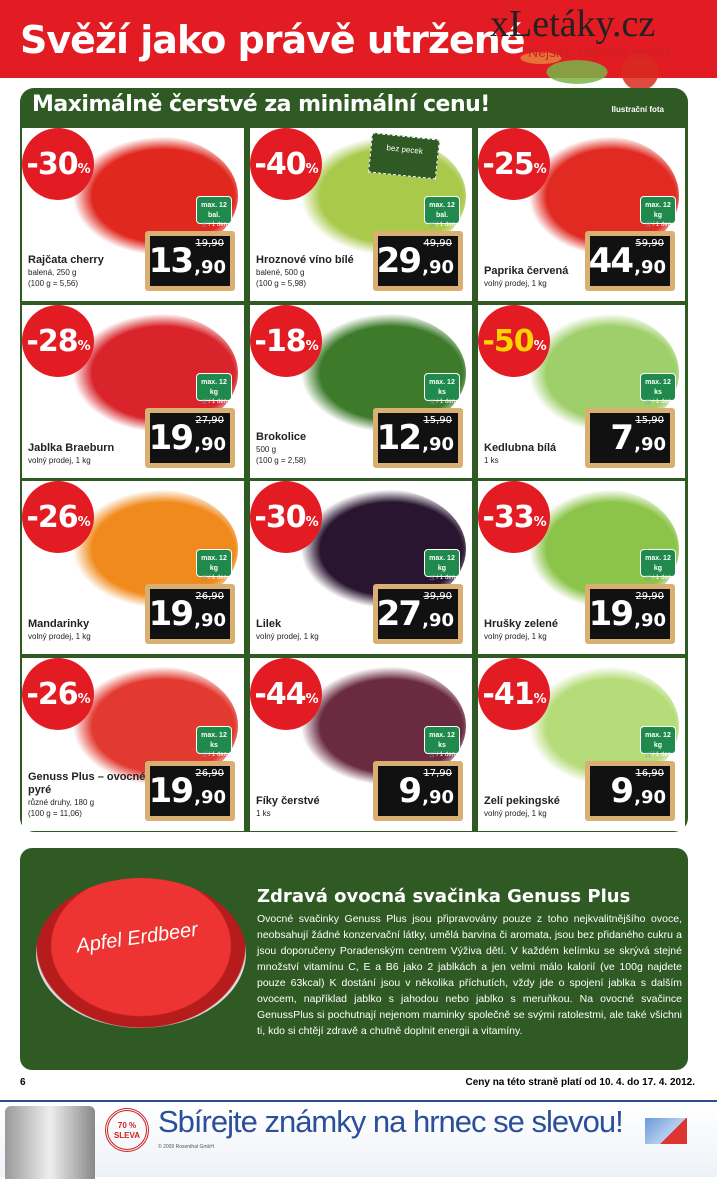 Image resolution: width=717 pixels, height=1179 pixels. Describe the element at coordinates (127, 1130) in the screenshot. I see `discount-stamp: 70 % SLEVA` at that location.